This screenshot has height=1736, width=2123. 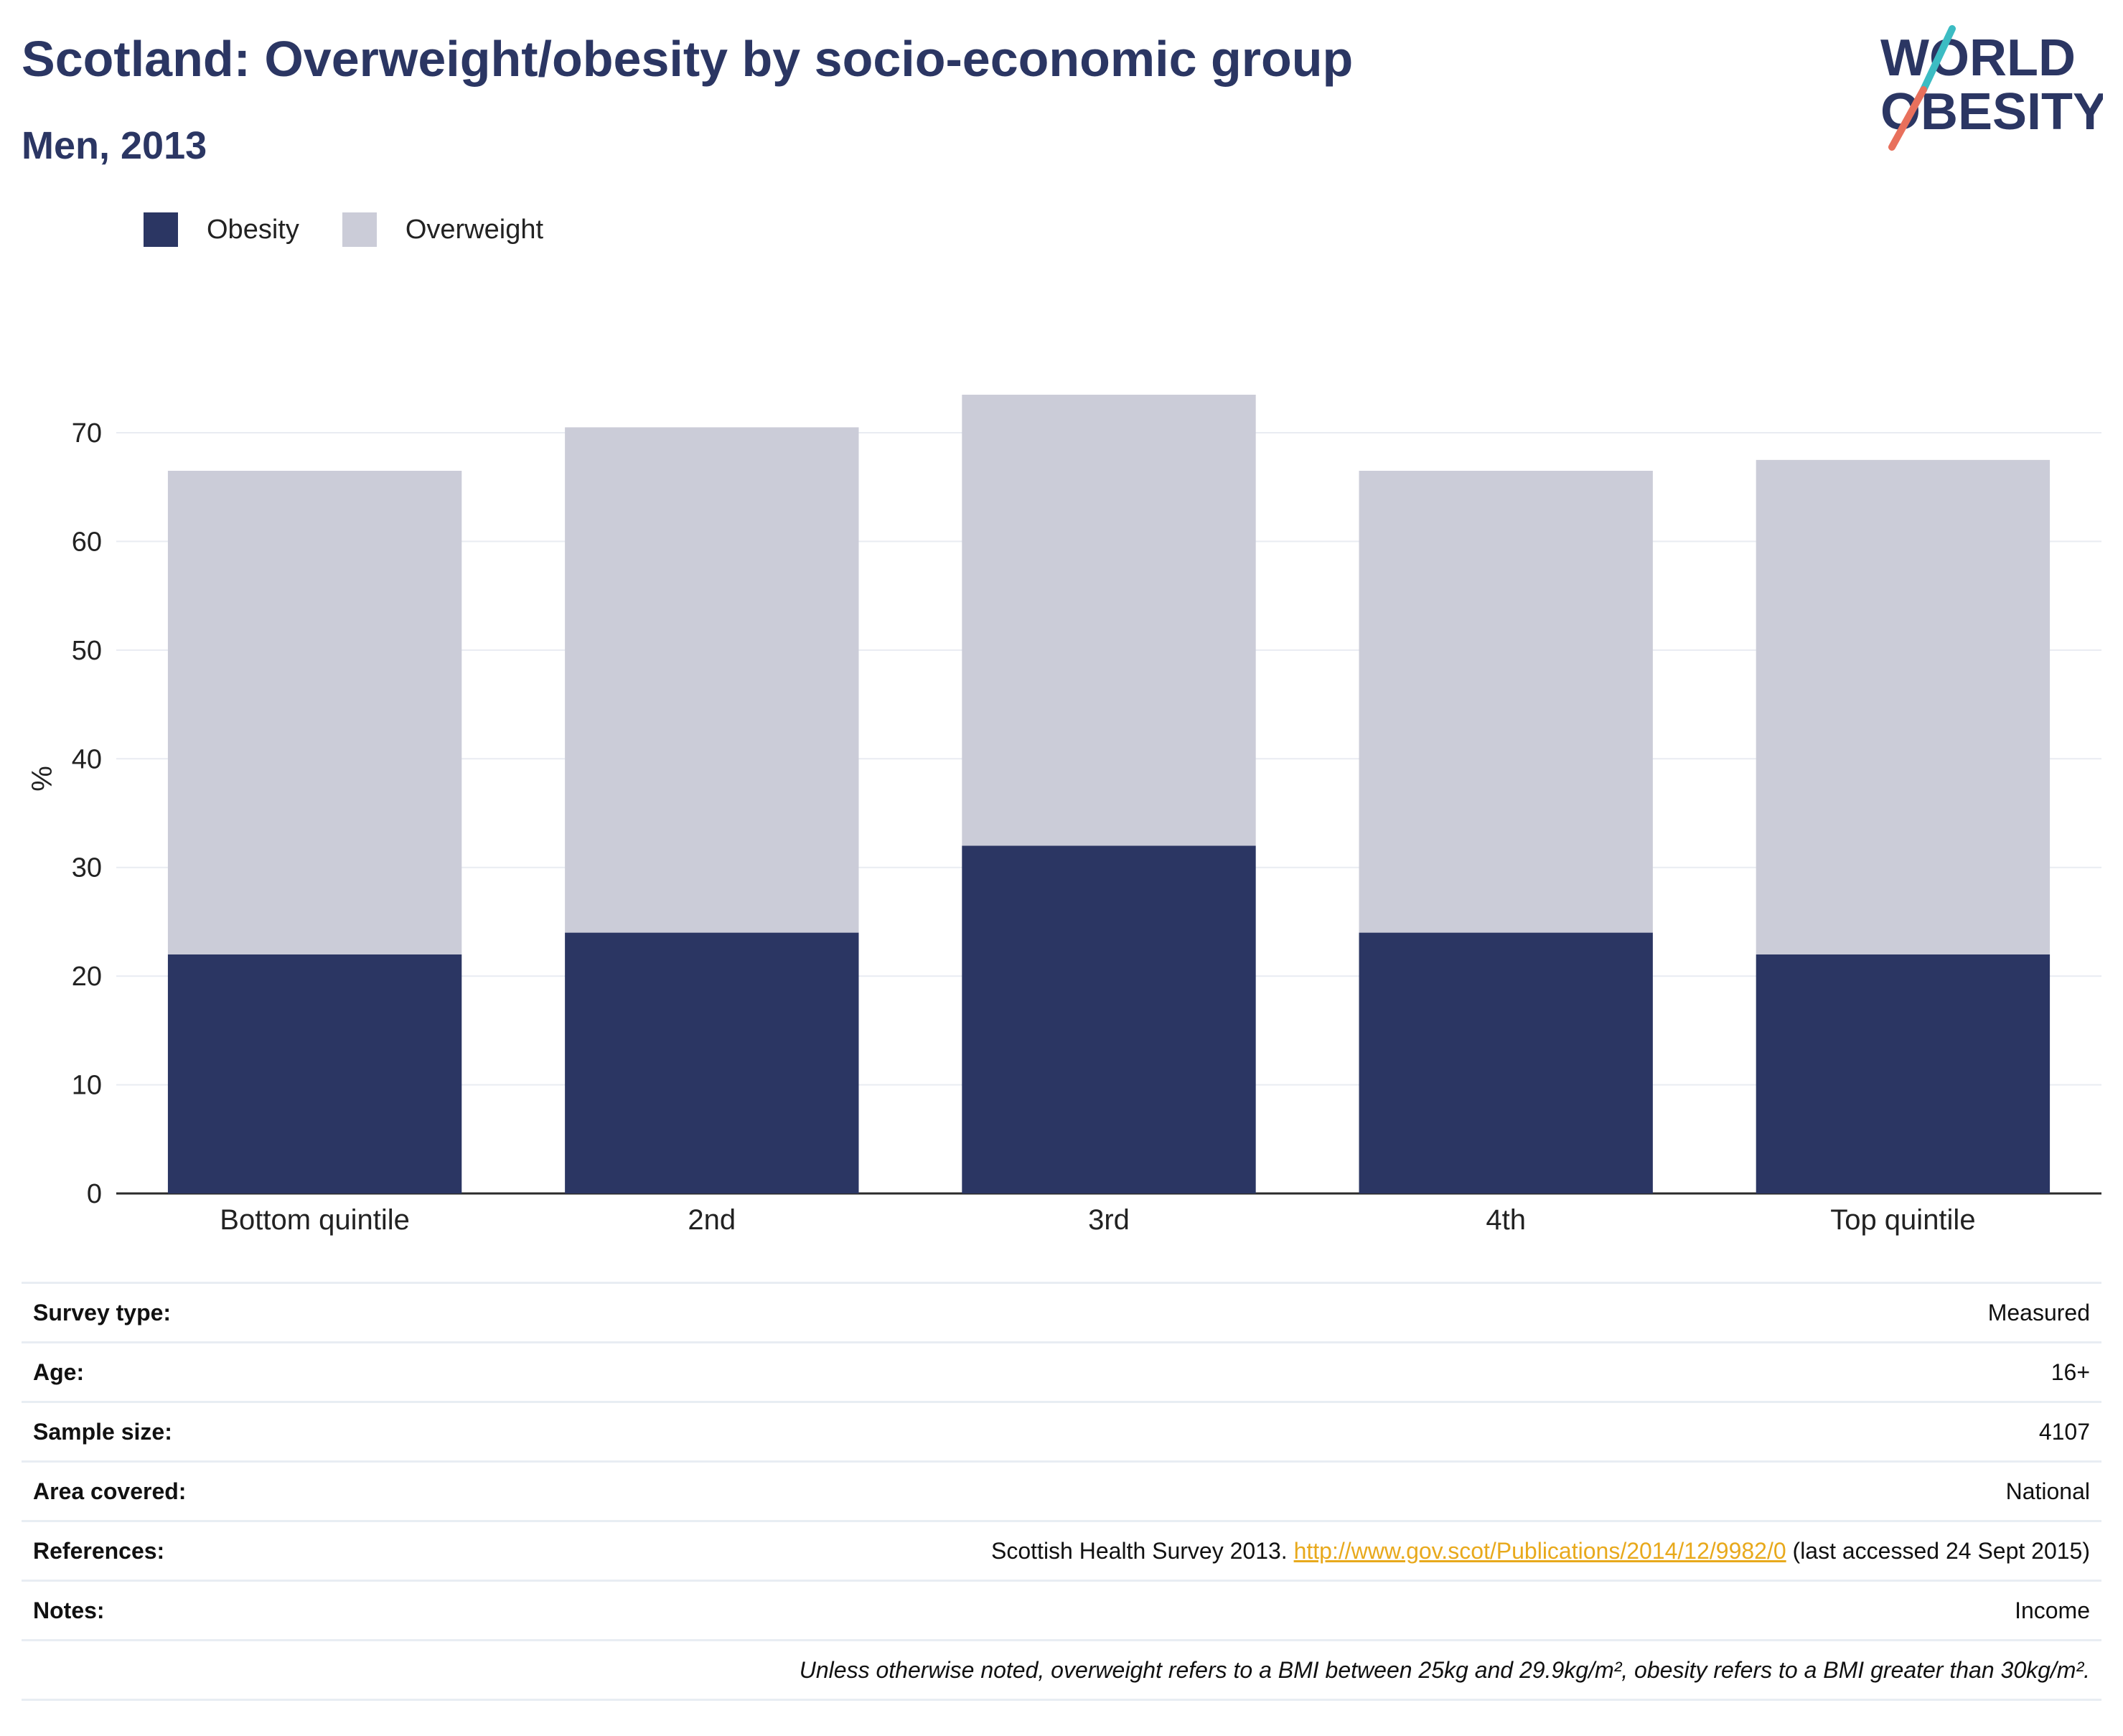 I want to click on legend-swatch-overweight, so click(x=359, y=229).